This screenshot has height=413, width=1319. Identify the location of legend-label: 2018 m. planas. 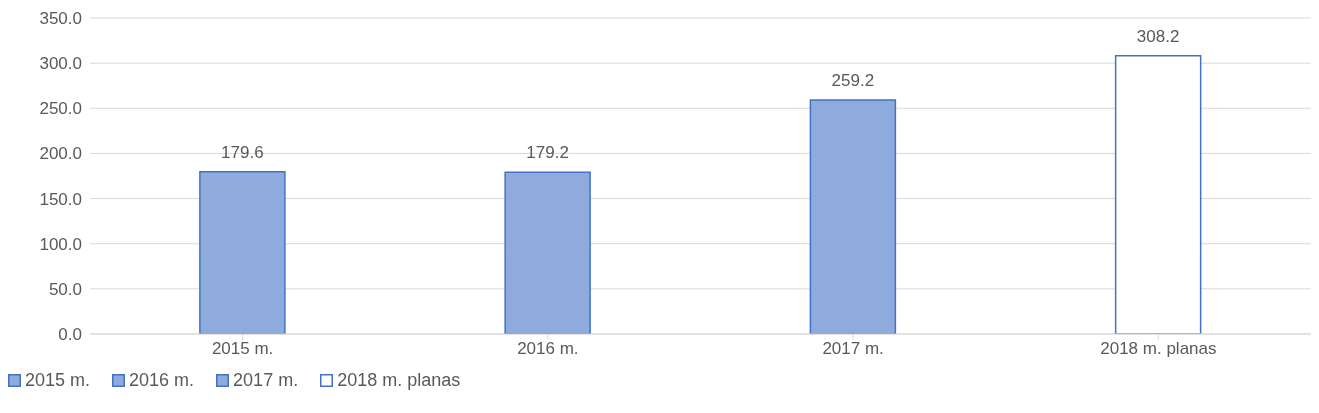
(399, 380).